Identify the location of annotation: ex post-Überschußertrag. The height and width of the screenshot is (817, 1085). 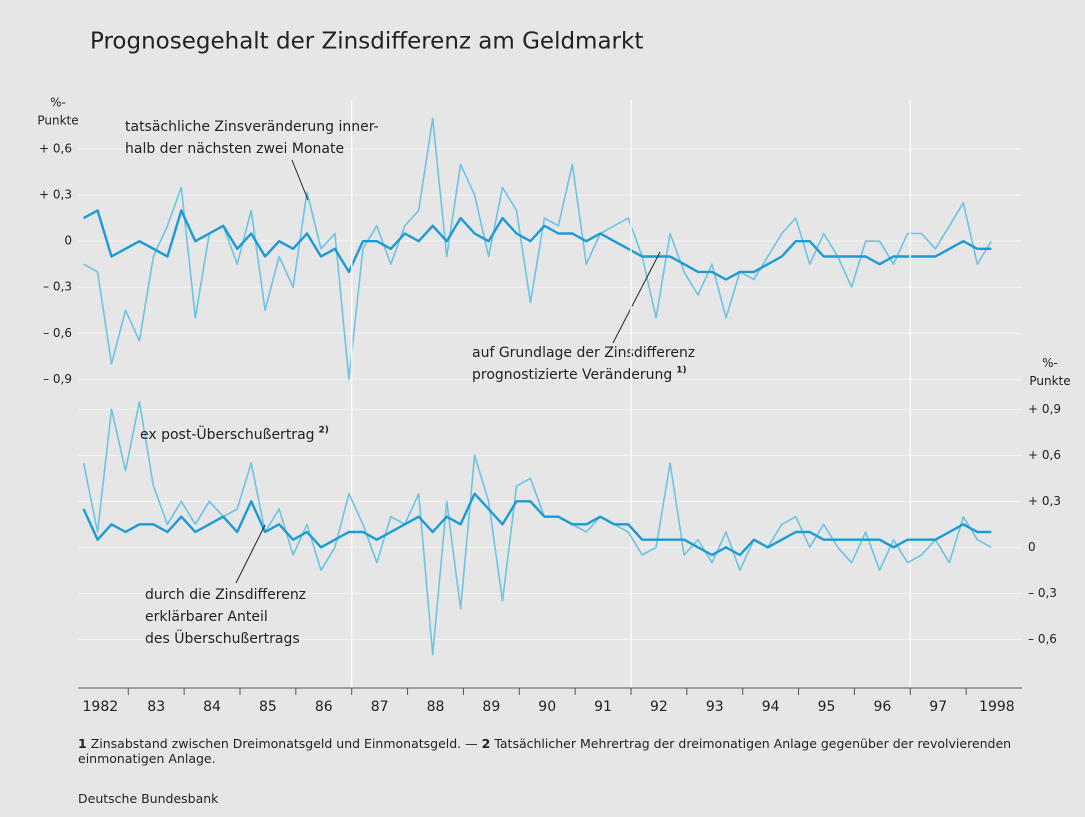
(227, 434).